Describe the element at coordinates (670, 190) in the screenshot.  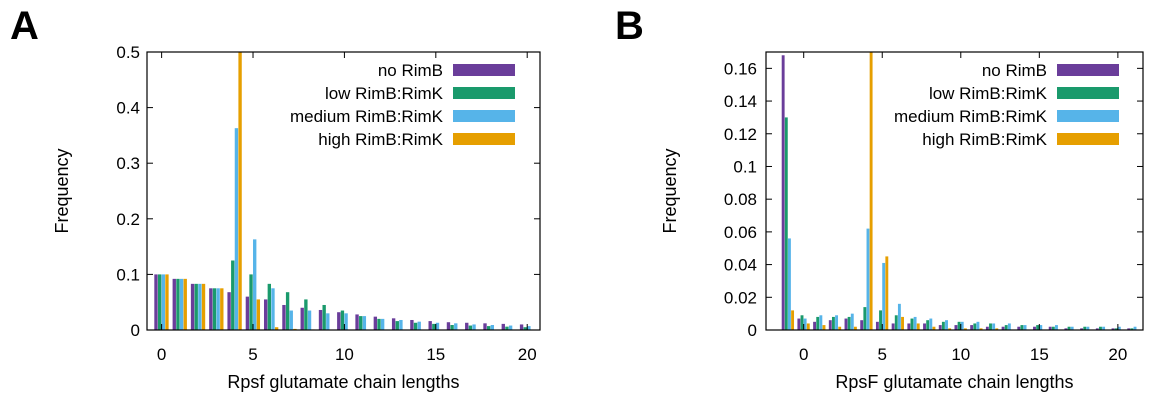
I see `y-axis-title: Frequency` at that location.